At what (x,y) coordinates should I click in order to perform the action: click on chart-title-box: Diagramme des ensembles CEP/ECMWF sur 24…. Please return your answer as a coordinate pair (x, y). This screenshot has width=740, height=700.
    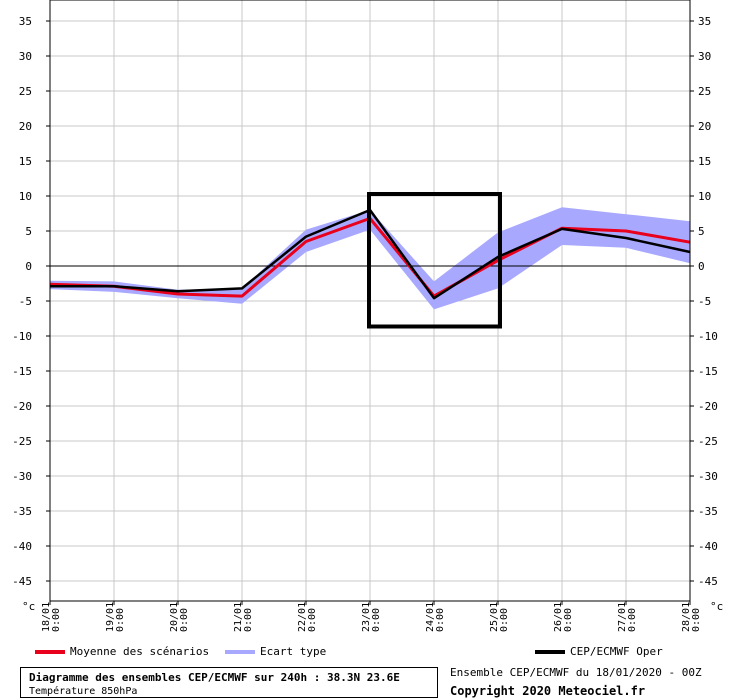
    Looking at the image, I should click on (229, 682).